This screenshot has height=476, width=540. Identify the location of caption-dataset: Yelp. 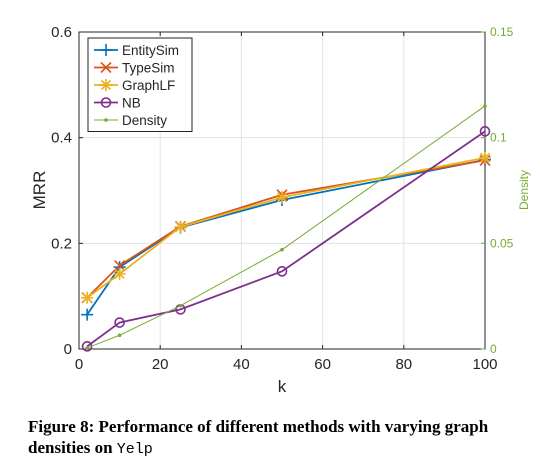
(134, 449).